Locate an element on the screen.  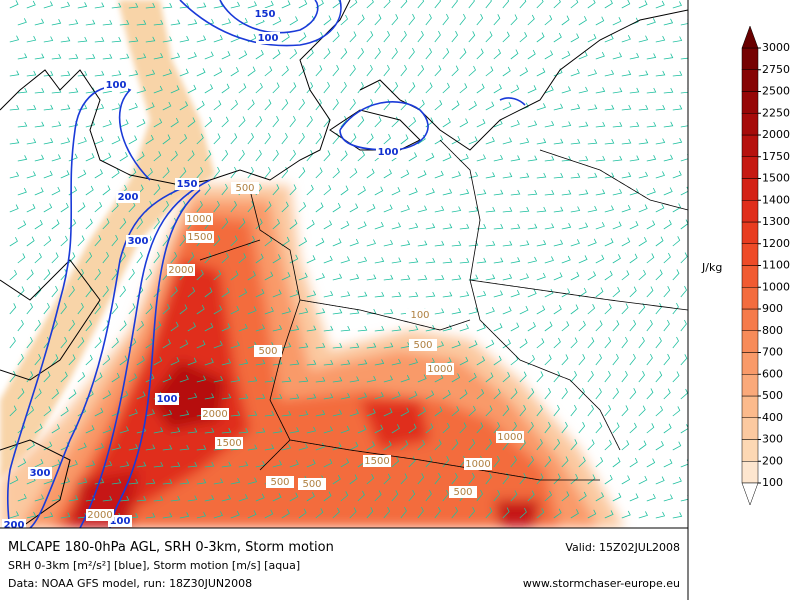
colorbar-label: 700 is located at coordinates (772, 352).